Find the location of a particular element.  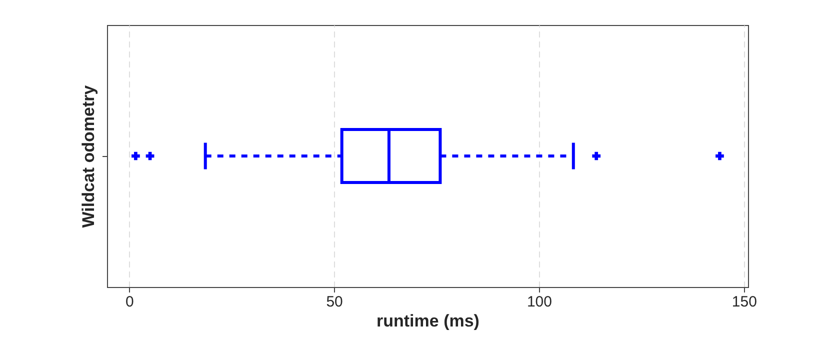

x-axis-title: runtime (ms) is located at coordinates (428, 321).